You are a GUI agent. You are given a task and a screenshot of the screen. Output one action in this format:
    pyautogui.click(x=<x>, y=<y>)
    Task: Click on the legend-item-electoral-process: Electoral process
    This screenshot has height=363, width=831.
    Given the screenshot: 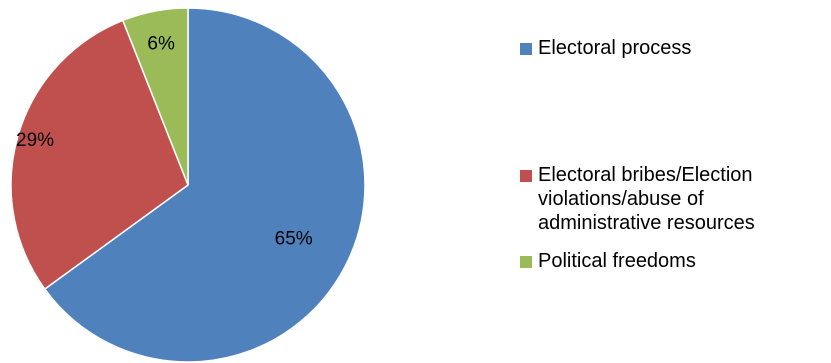 What is the action you would take?
    pyautogui.click(x=674, y=48)
    